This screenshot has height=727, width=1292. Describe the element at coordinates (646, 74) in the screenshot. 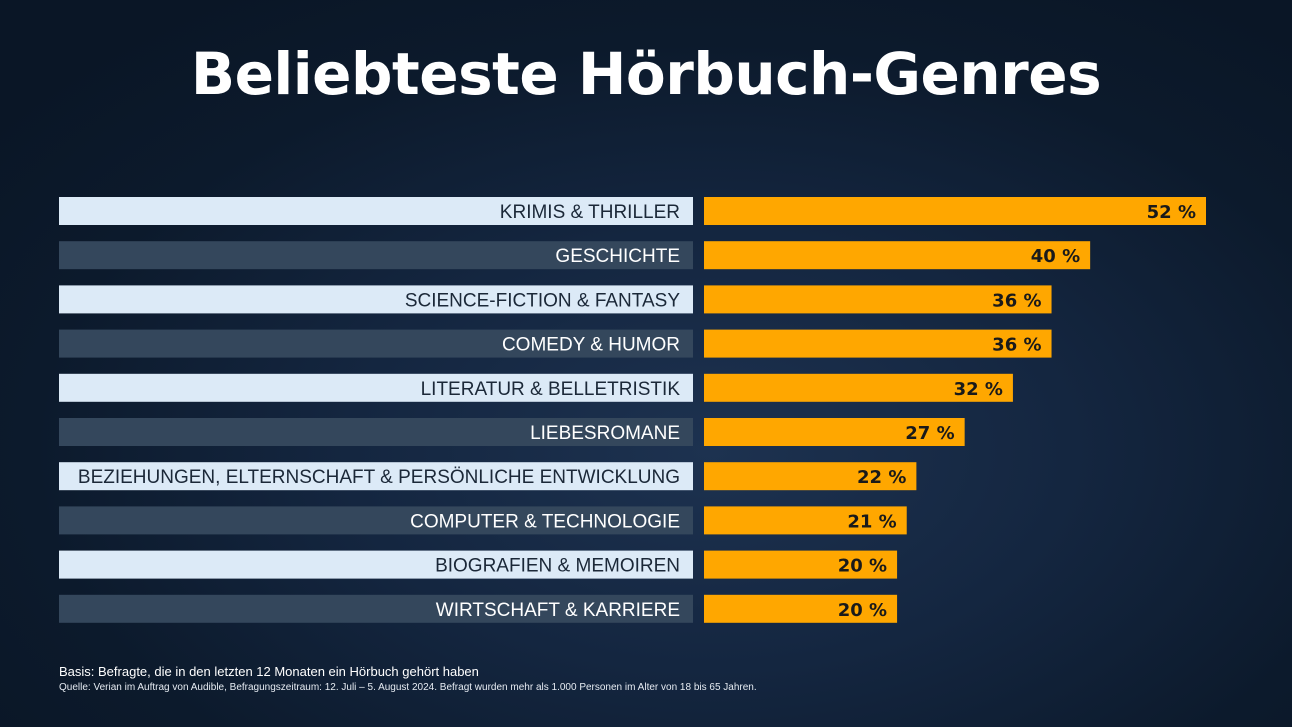

I see `chart-title: Beliebteste Hörbuch-Genres` at that location.